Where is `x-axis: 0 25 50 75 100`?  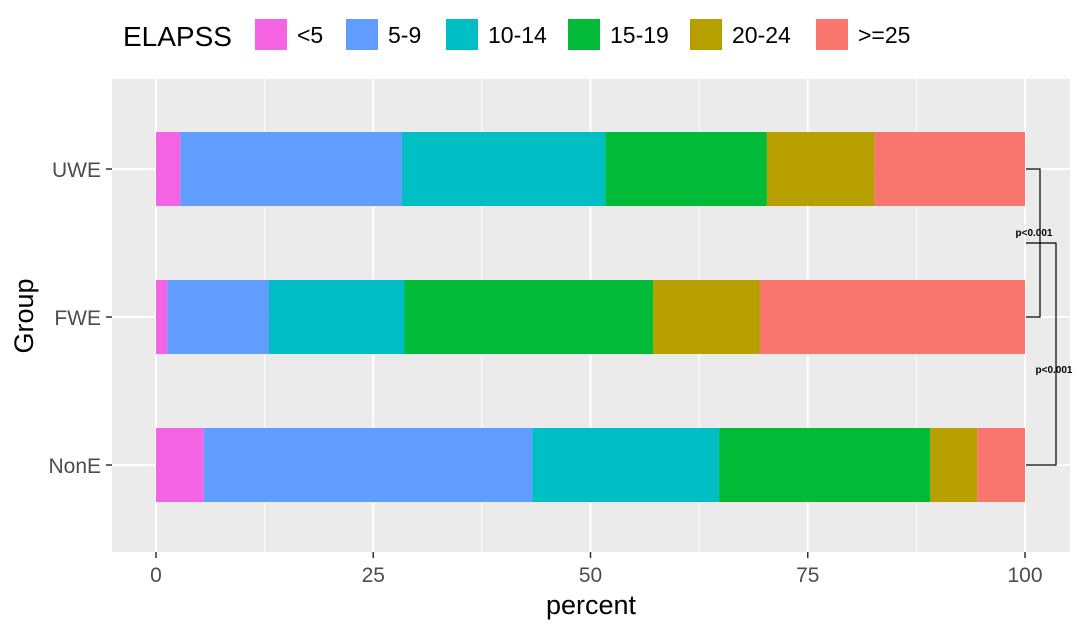 x-axis: 0 25 50 75 100 is located at coordinates (596, 569).